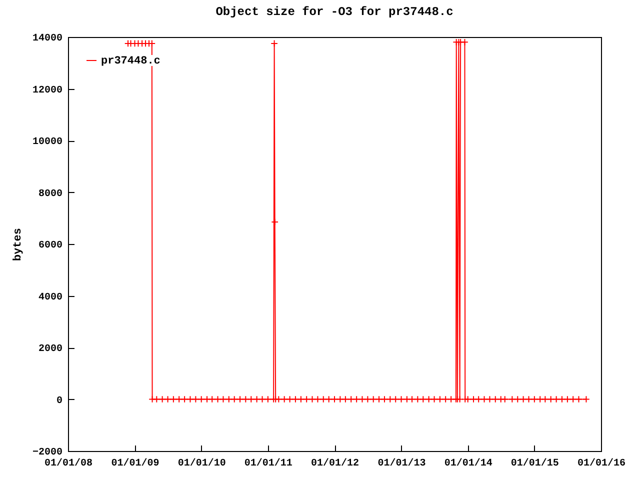  Describe the element at coordinates (50, 194) in the screenshot. I see `y-tick-label: 8000` at that location.